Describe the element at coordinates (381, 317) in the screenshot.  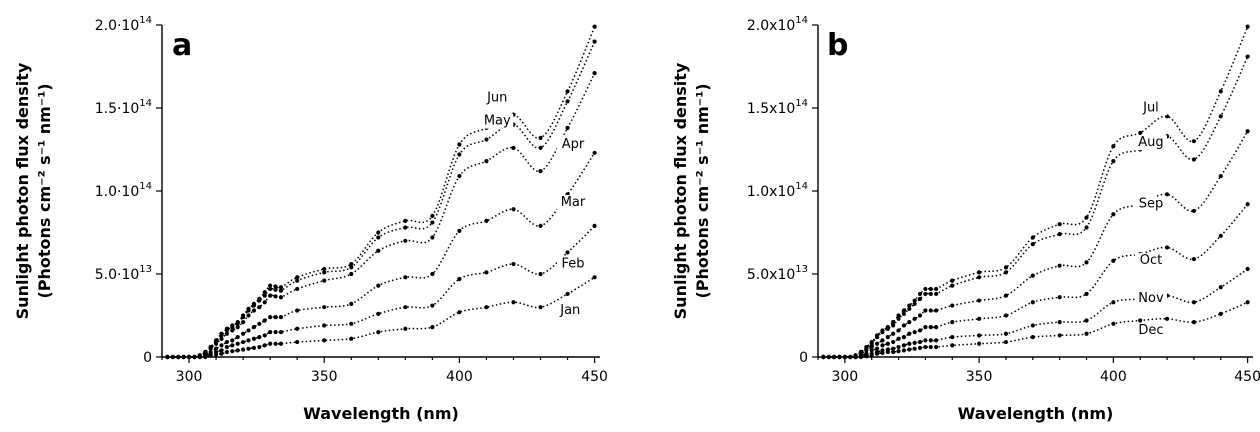
I see `series-jan: Jan` at that location.